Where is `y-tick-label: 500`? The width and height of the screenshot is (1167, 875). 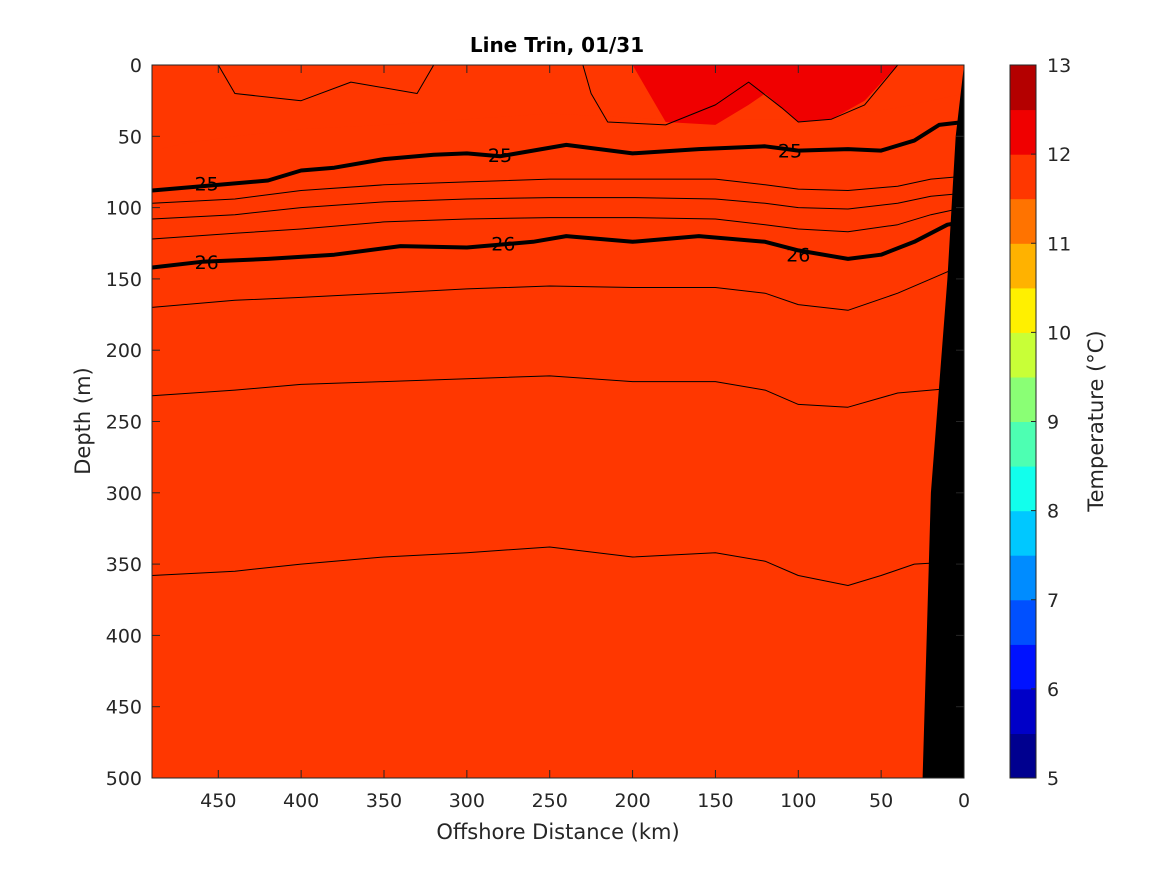 y-tick-label: 500 is located at coordinates (124, 779).